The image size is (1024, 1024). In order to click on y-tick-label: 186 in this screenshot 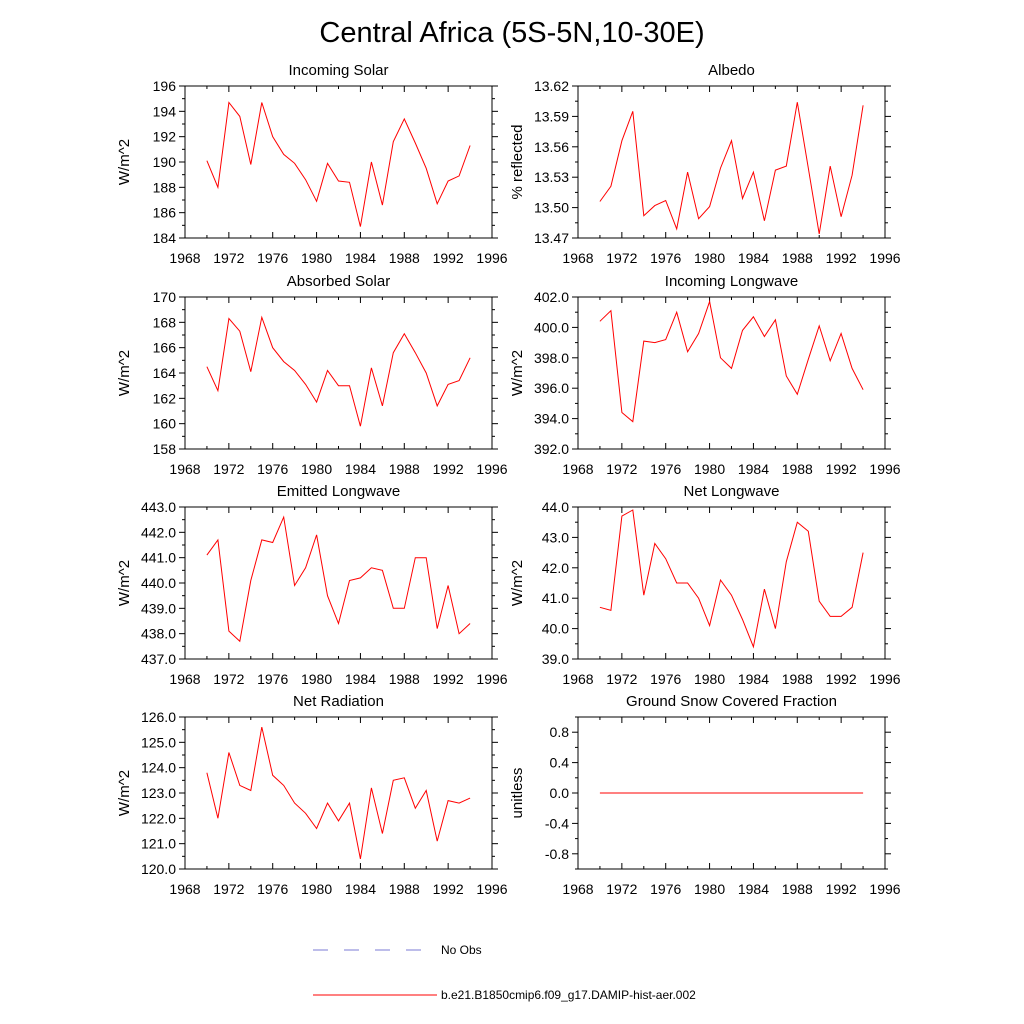, I will do `click(165, 213)`.